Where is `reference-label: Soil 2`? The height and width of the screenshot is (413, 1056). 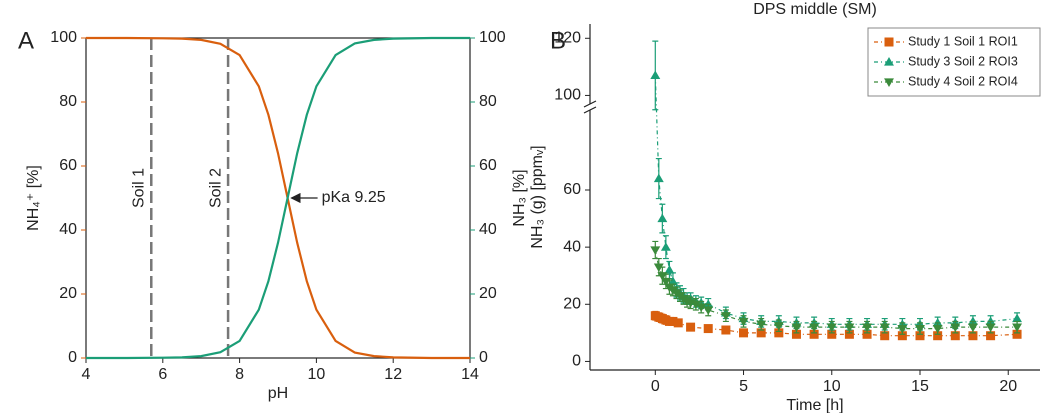
reference-label: Soil 2 is located at coordinates (215, 188).